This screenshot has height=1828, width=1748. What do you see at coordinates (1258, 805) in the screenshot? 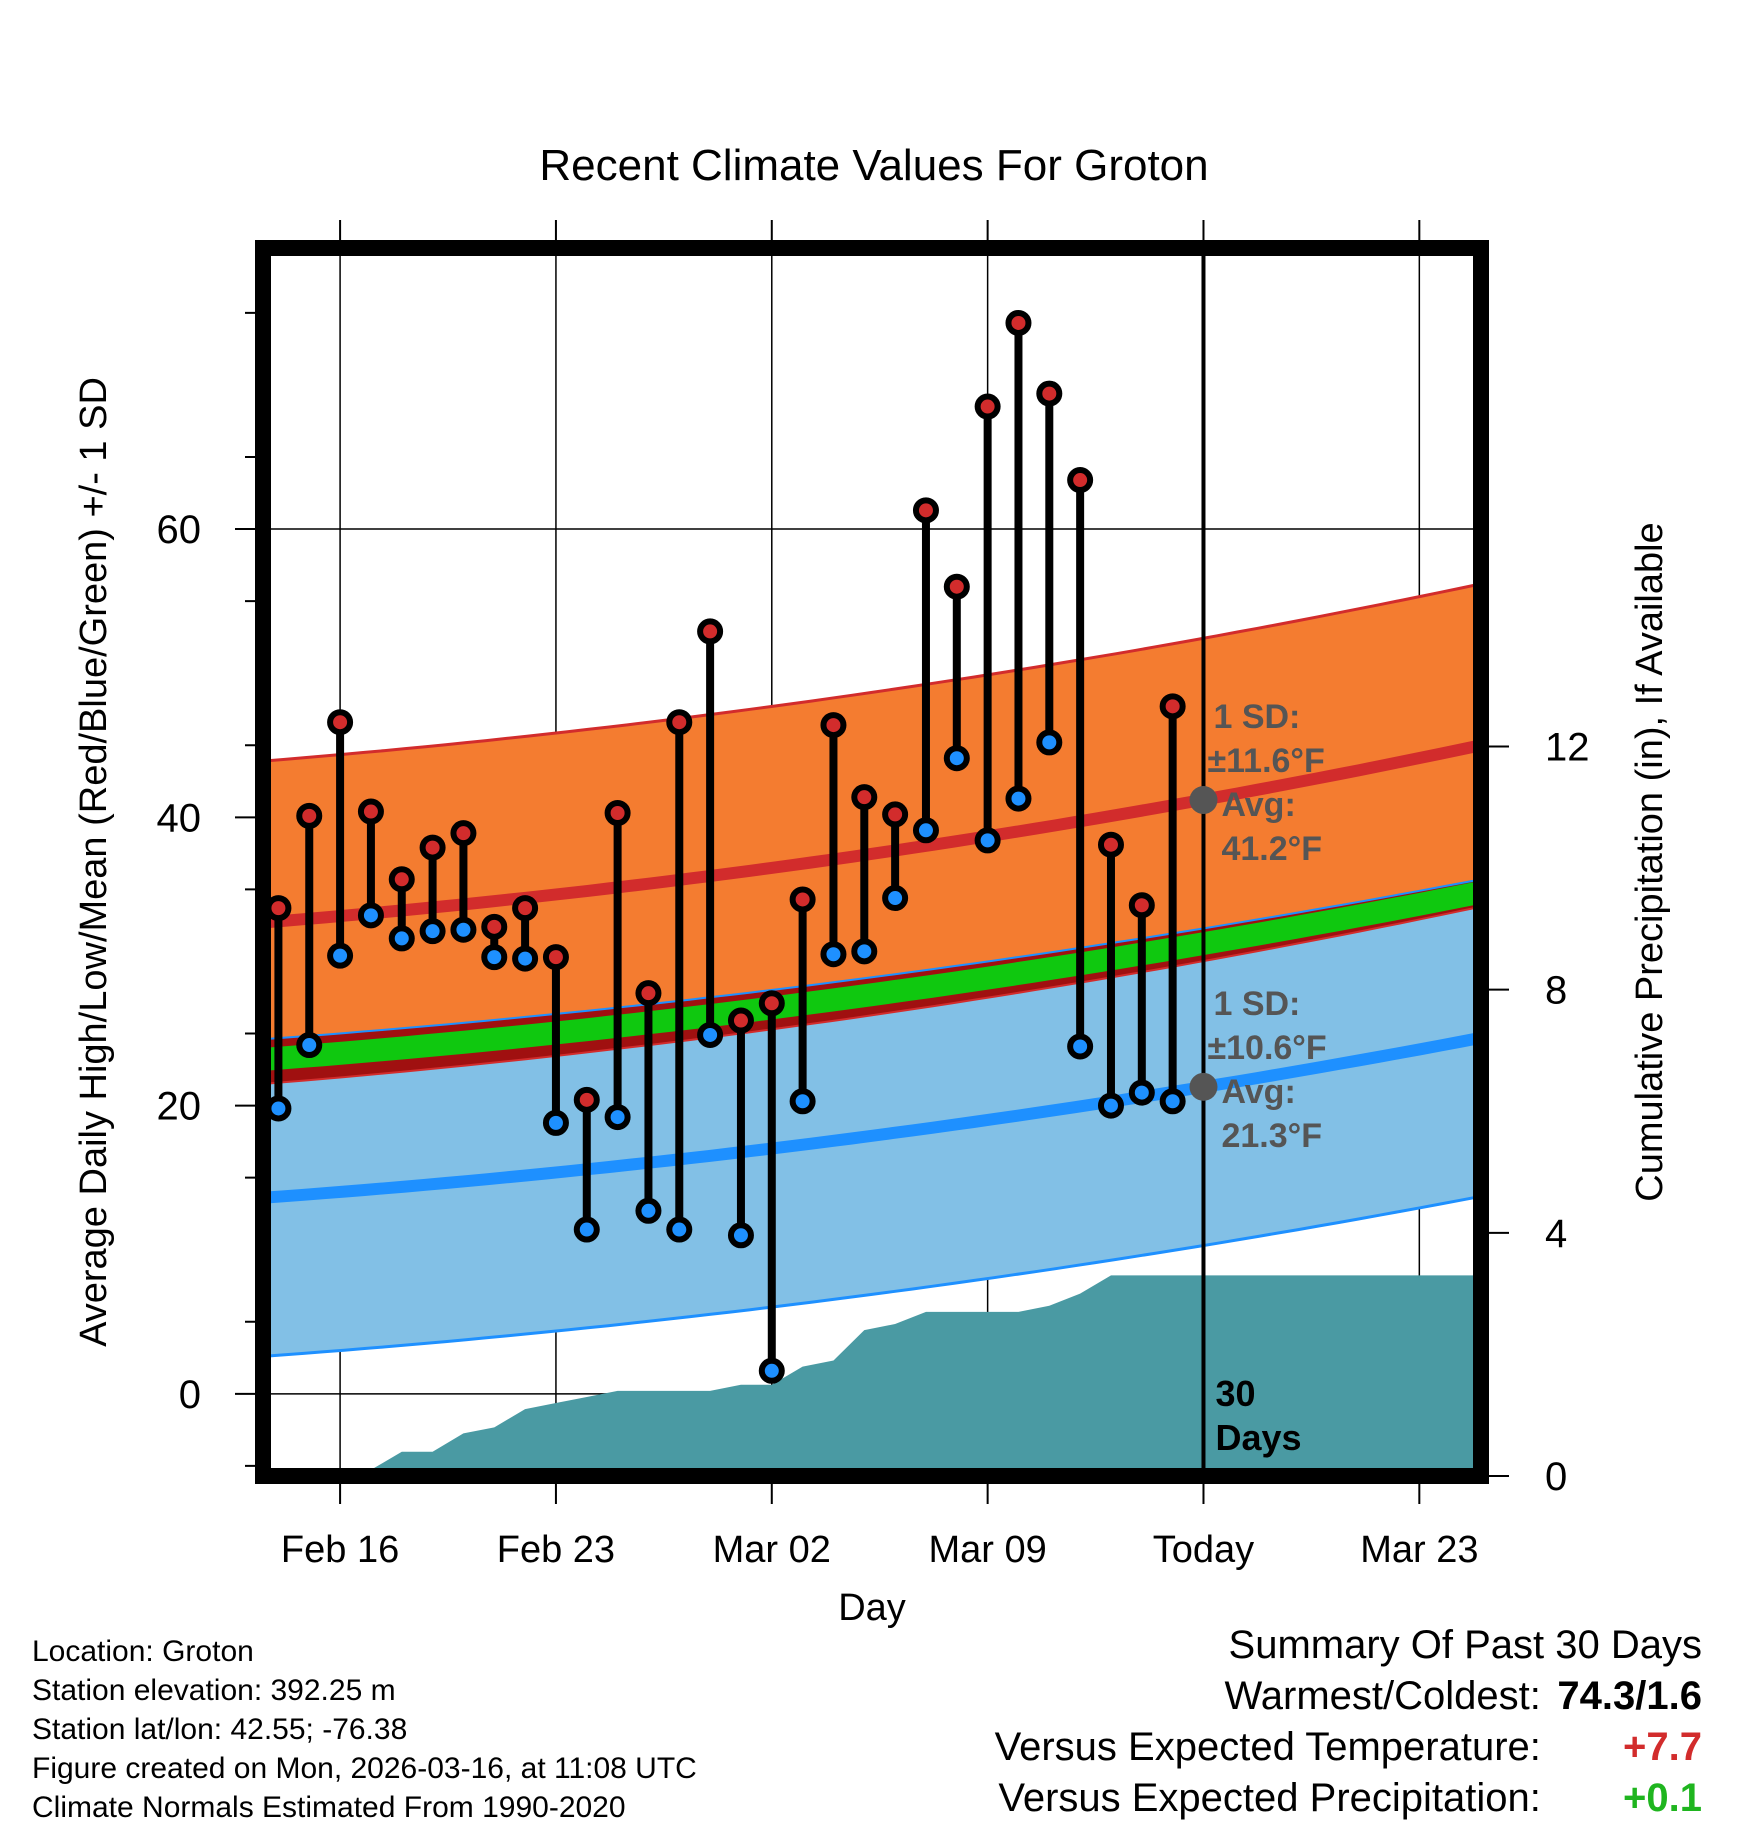
I see `annotation_high-text: Avg:` at bounding box center [1258, 805].